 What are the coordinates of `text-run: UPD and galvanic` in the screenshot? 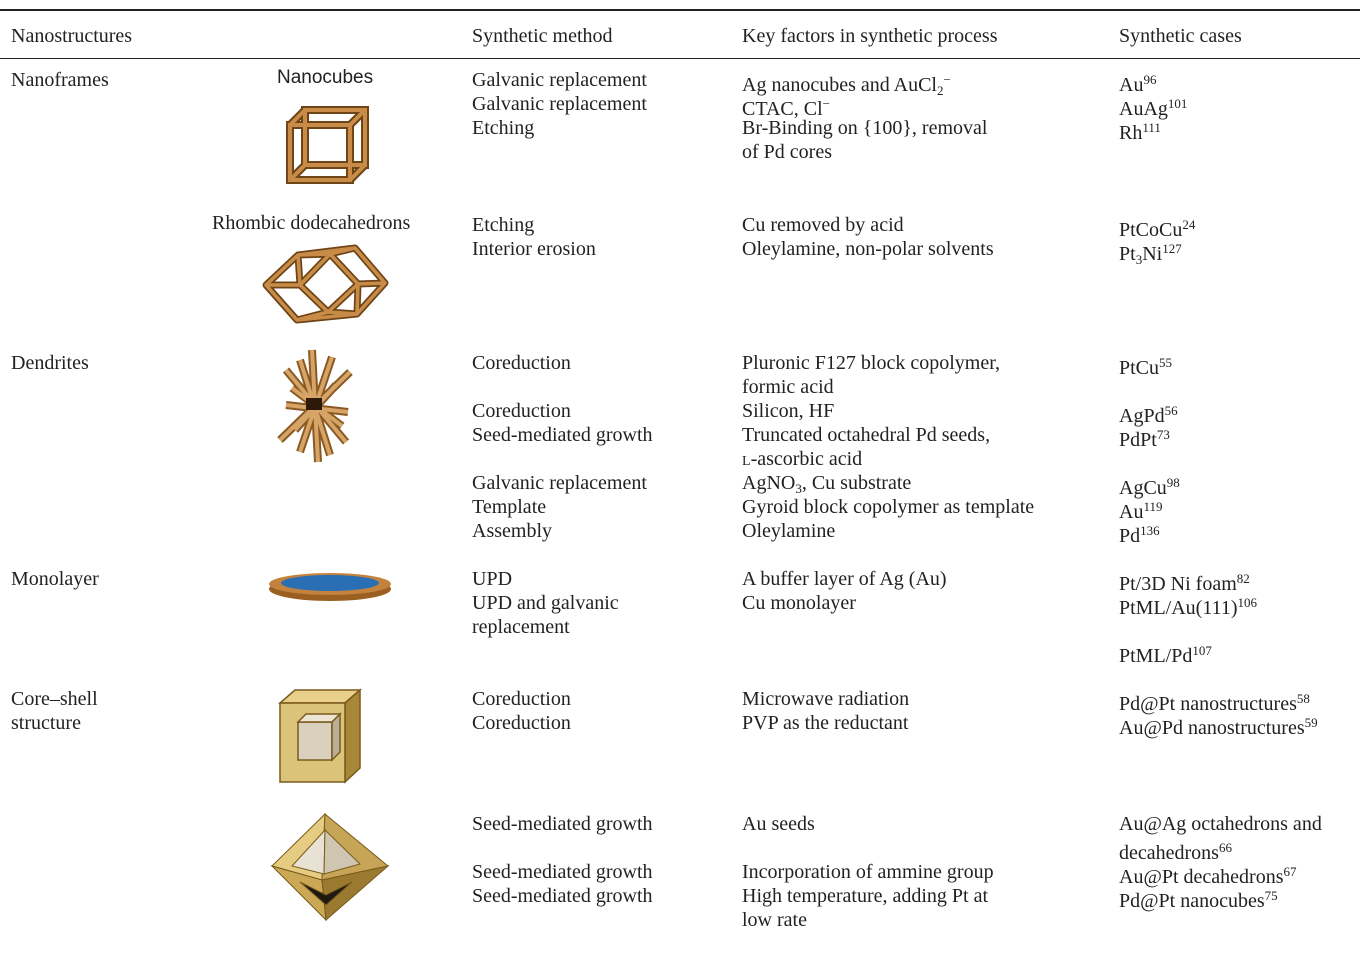 It's located at (545, 603).